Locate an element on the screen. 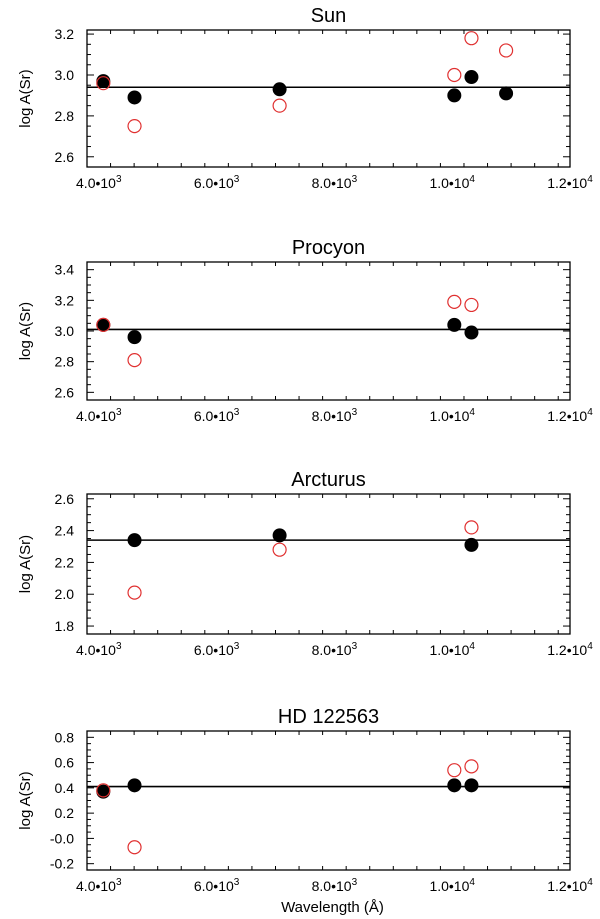 This screenshot has height=919, width=600. y-tick-label: 3.2 is located at coordinates (65, 300).